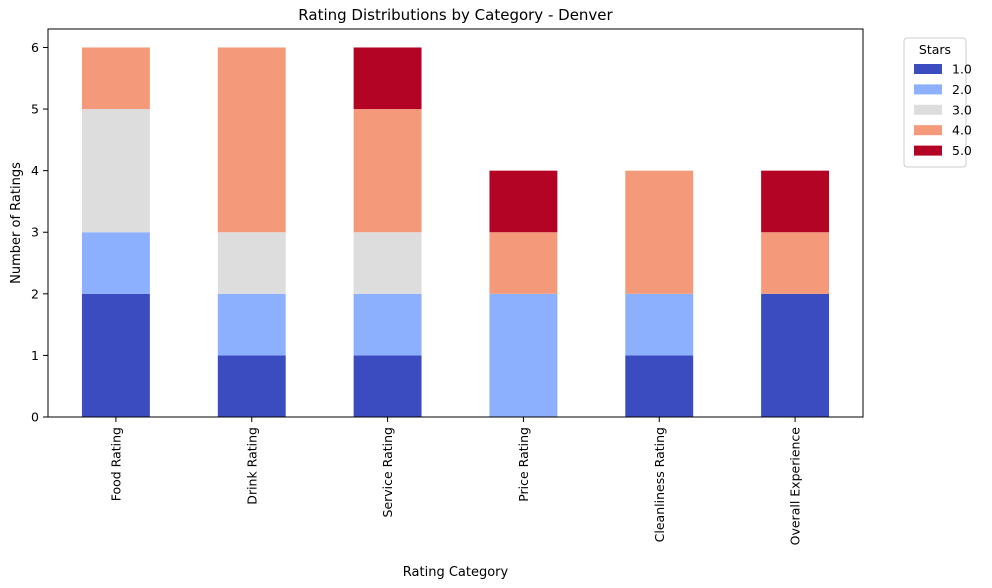  Describe the element at coordinates (962, 150) in the screenshot. I see `legend-label: 5.0` at that location.